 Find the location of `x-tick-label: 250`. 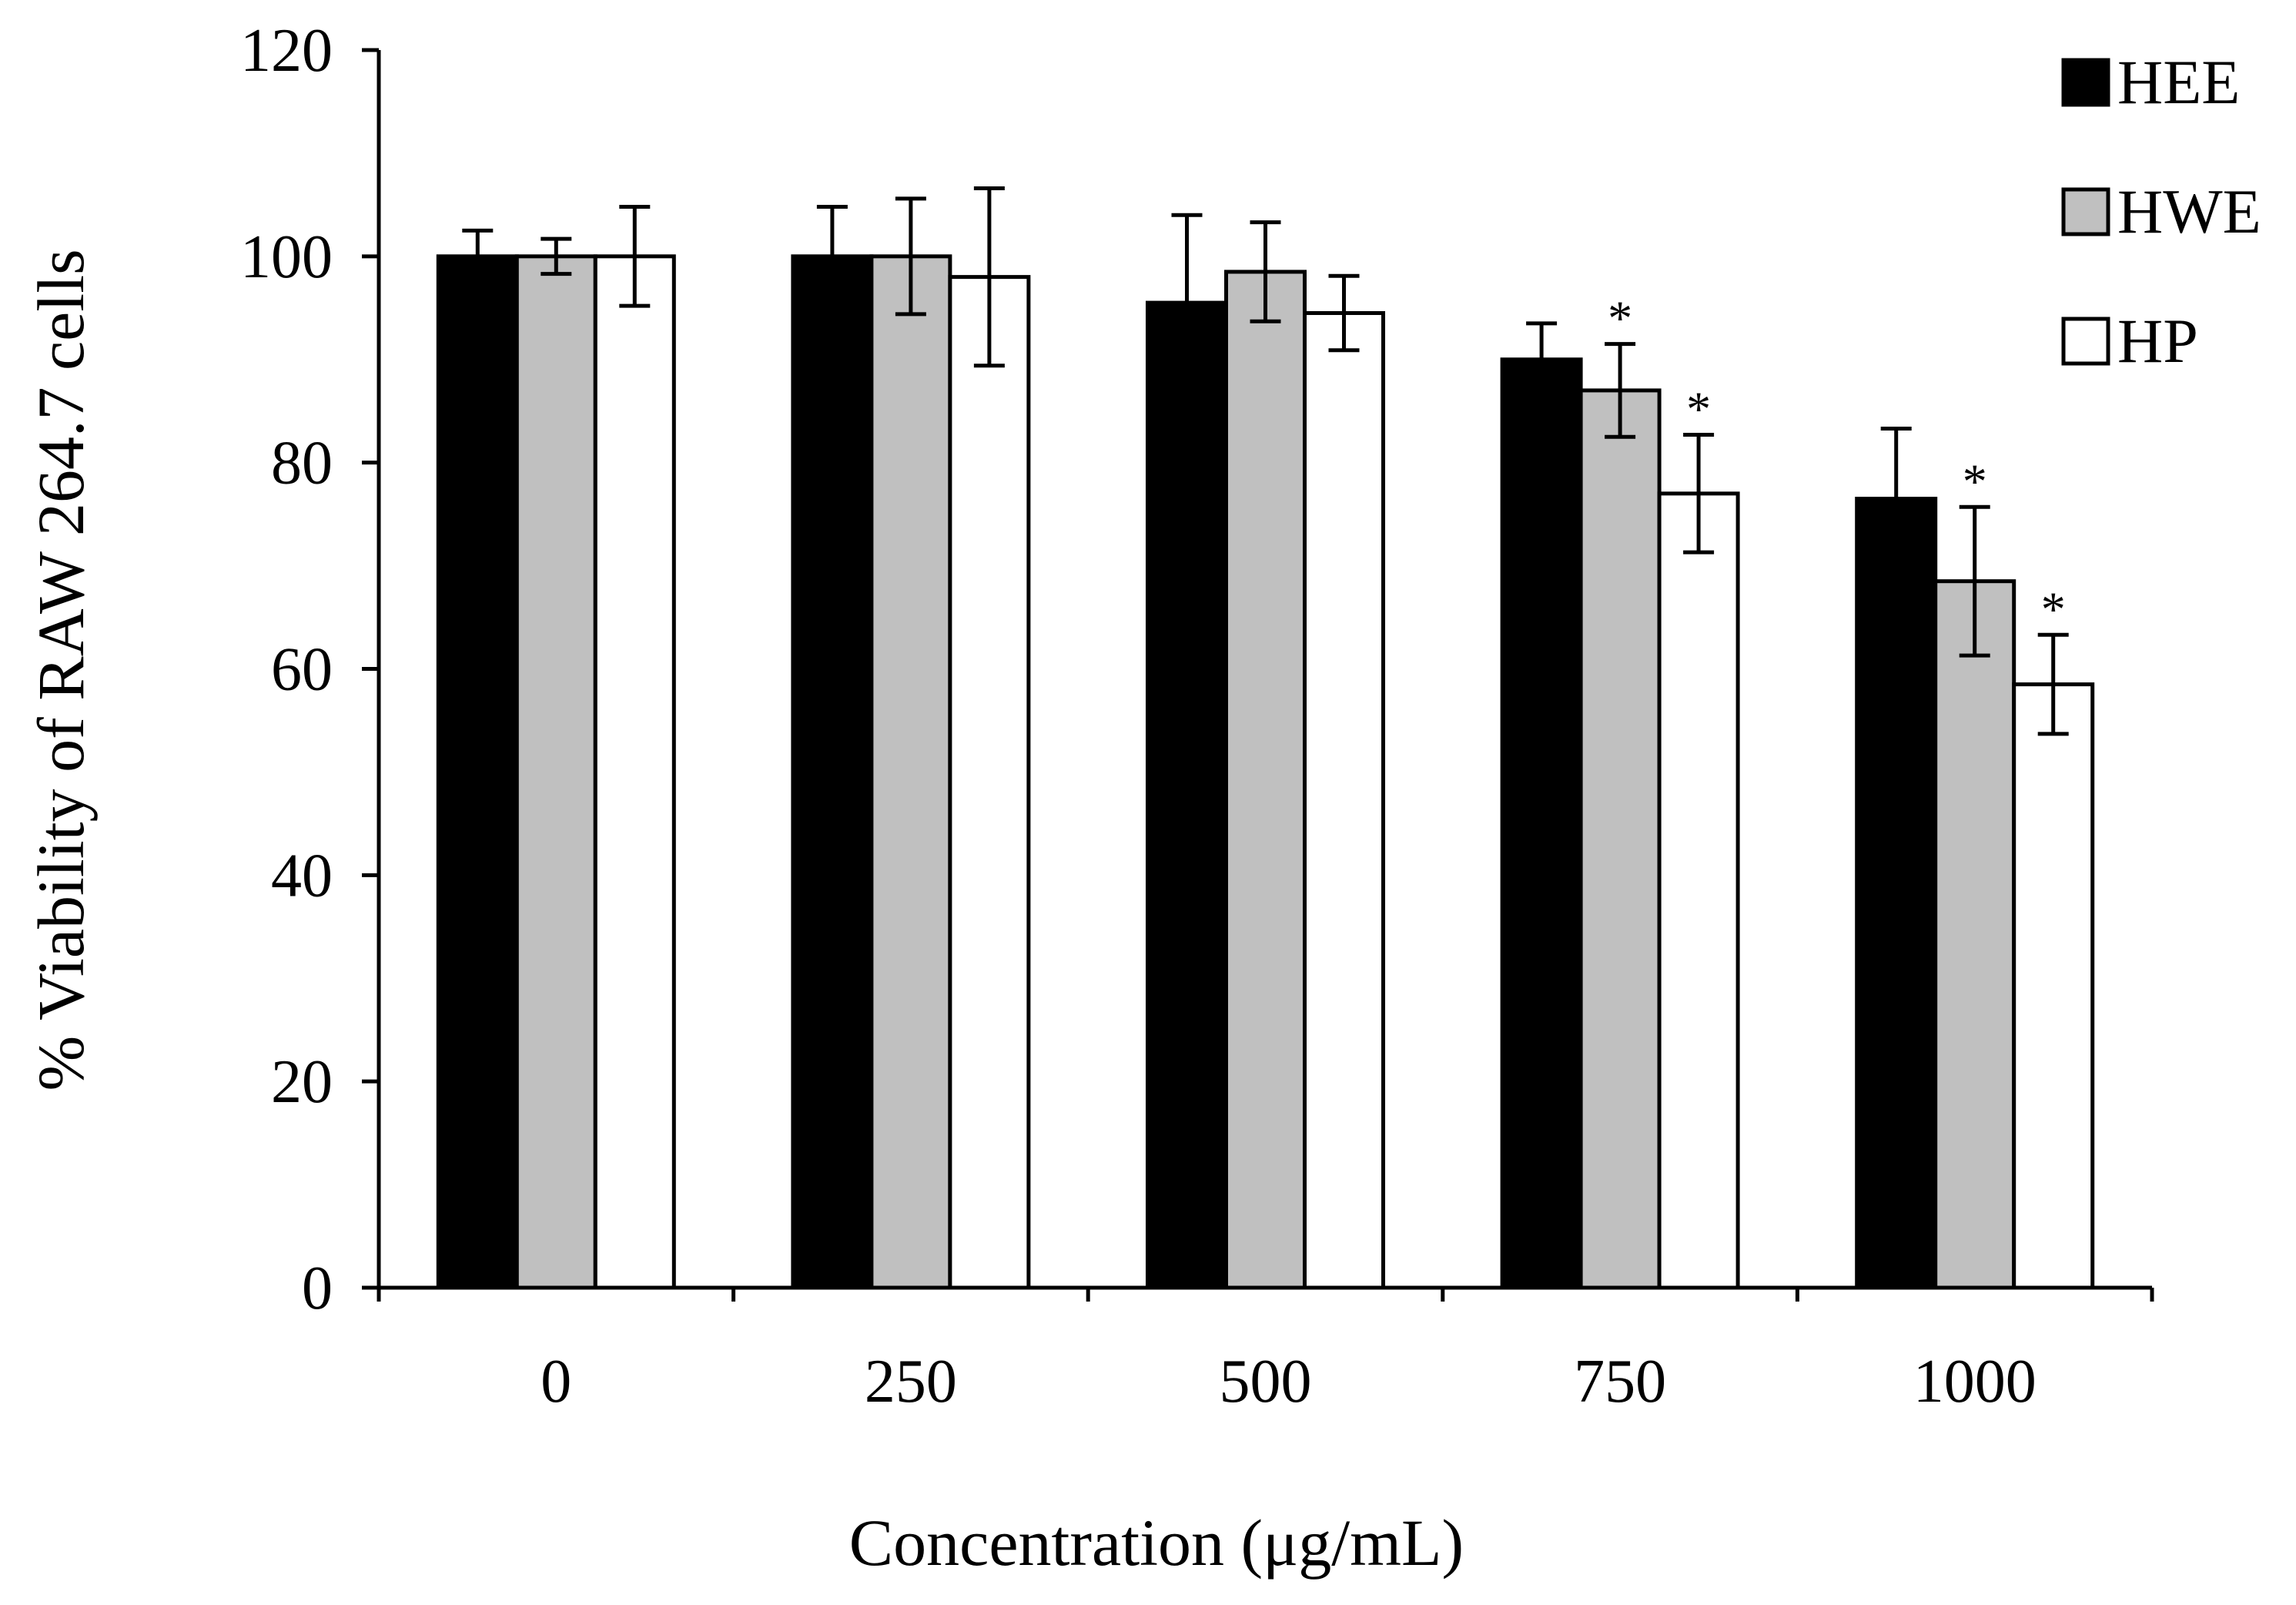

x-tick-label: 250 is located at coordinates (911, 1382).